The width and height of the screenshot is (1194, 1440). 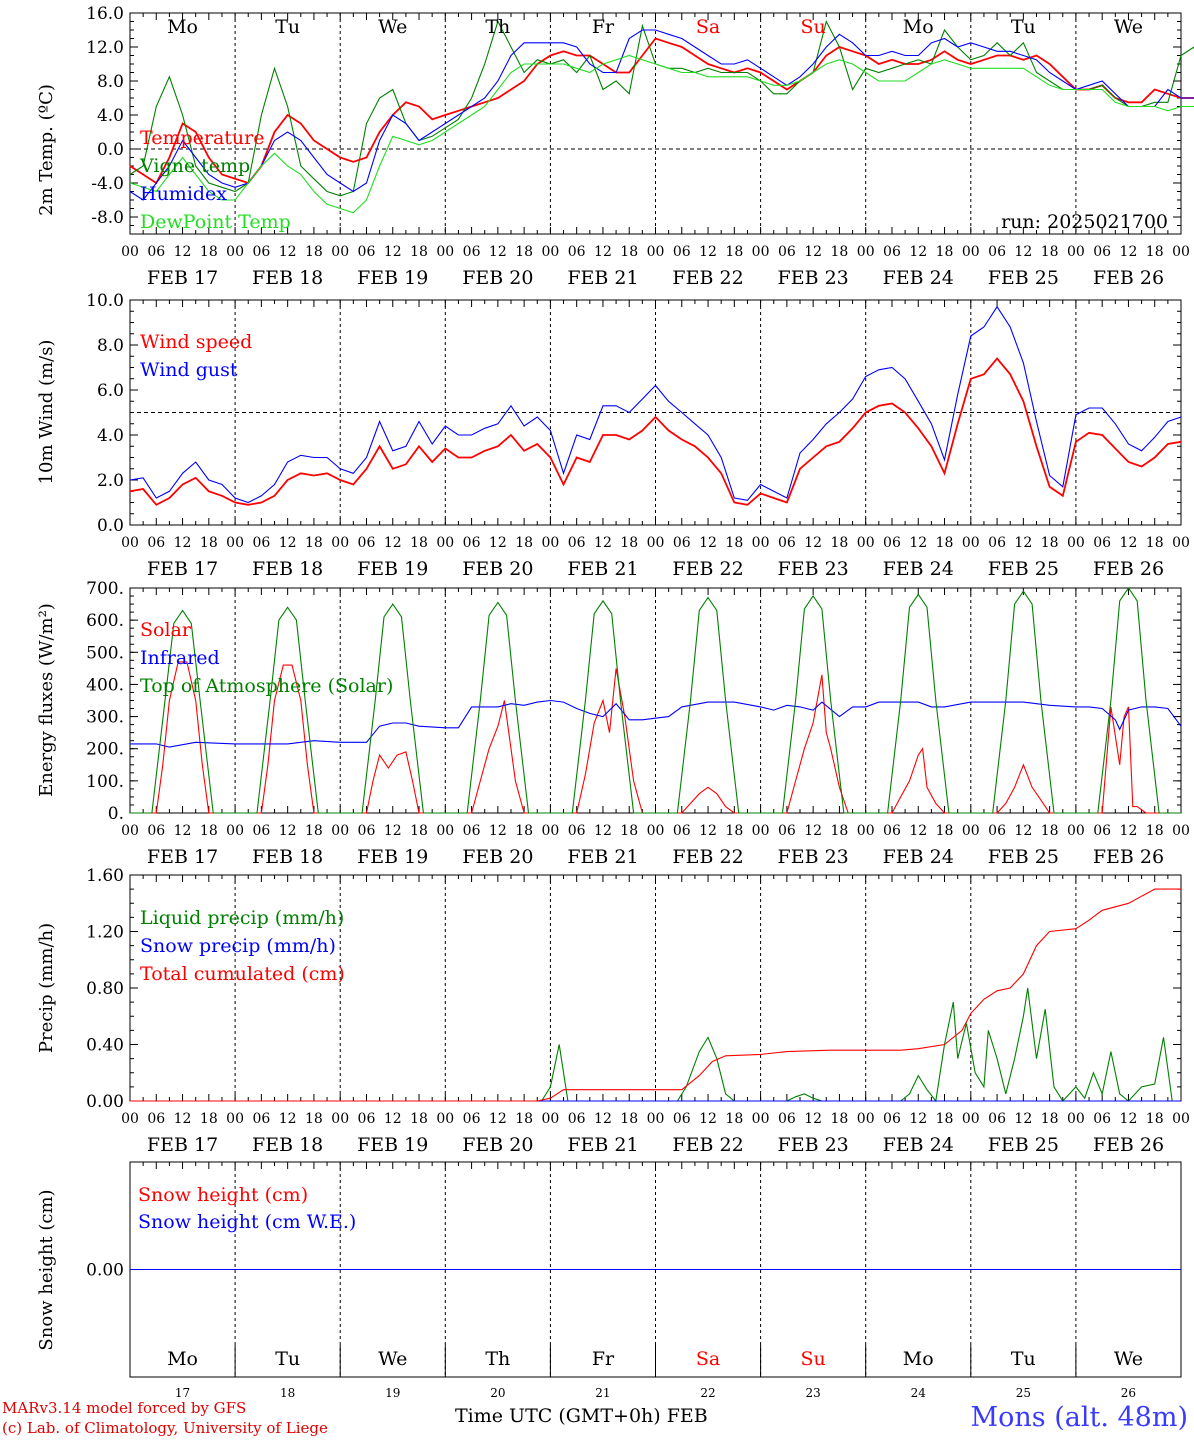 What do you see at coordinates (1128, 1359) in the screenshot?
I see `weekday-label-bottom: We` at bounding box center [1128, 1359].